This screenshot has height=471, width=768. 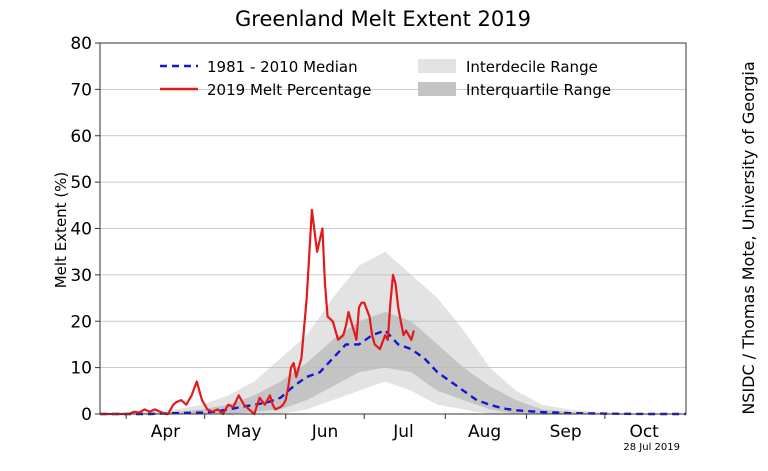 What do you see at coordinates (325, 432) in the screenshot?
I see `x-tick-label-jun: Jun` at bounding box center [325, 432].